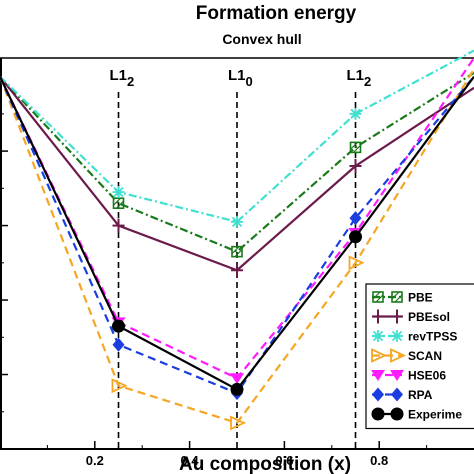  Describe the element at coordinates (427, 376) in the screenshot. I see `legend-label-hse06: HSE06` at that location.